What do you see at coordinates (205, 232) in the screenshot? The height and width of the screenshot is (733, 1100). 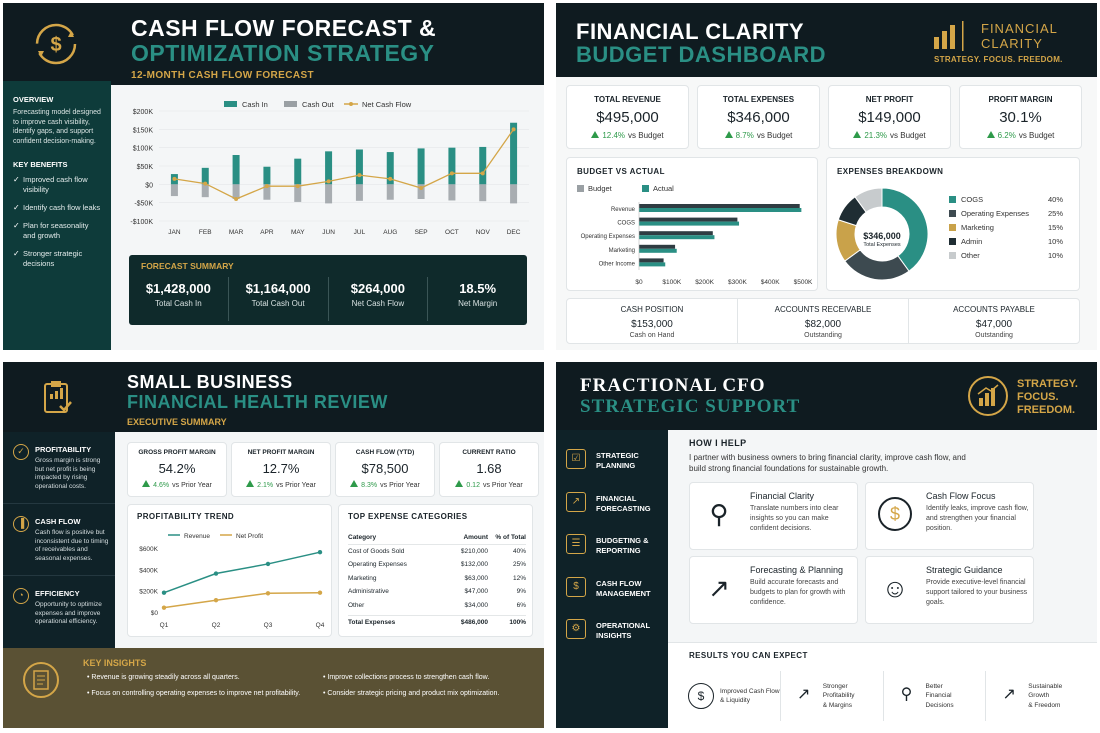 I see `x-tick-label: FEB` at bounding box center [205, 232].